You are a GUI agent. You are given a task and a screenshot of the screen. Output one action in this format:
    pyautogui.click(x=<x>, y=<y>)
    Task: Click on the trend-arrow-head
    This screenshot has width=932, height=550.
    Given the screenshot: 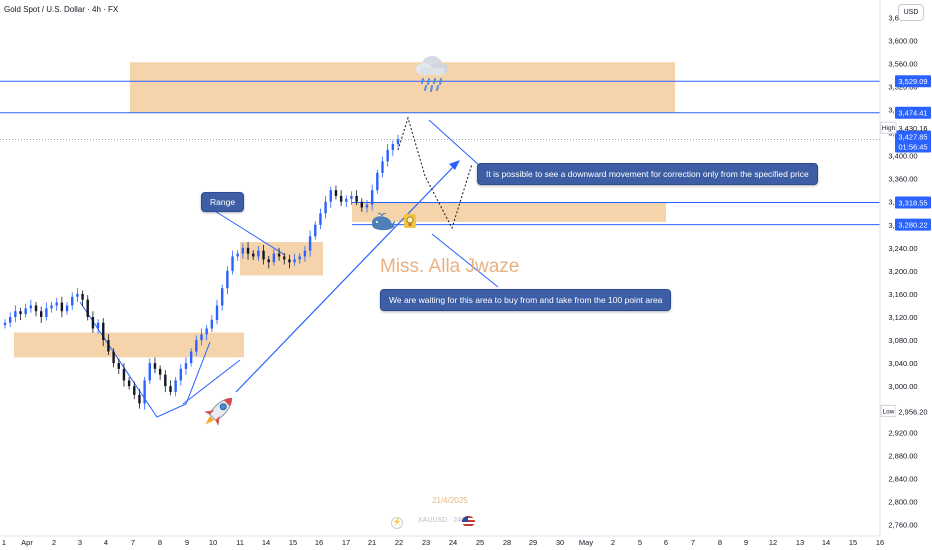 What is the action you would take?
    pyautogui.click(x=454, y=165)
    